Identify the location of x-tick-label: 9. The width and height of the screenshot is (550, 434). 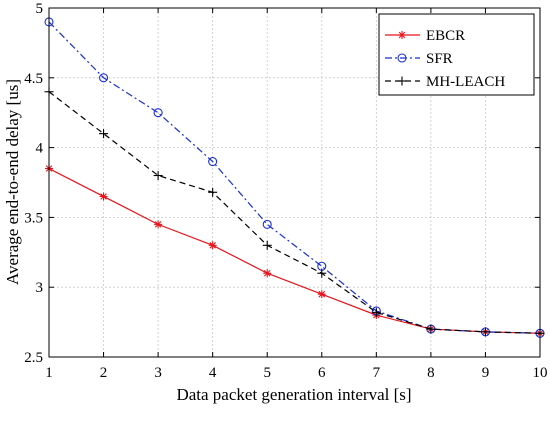
(486, 373).